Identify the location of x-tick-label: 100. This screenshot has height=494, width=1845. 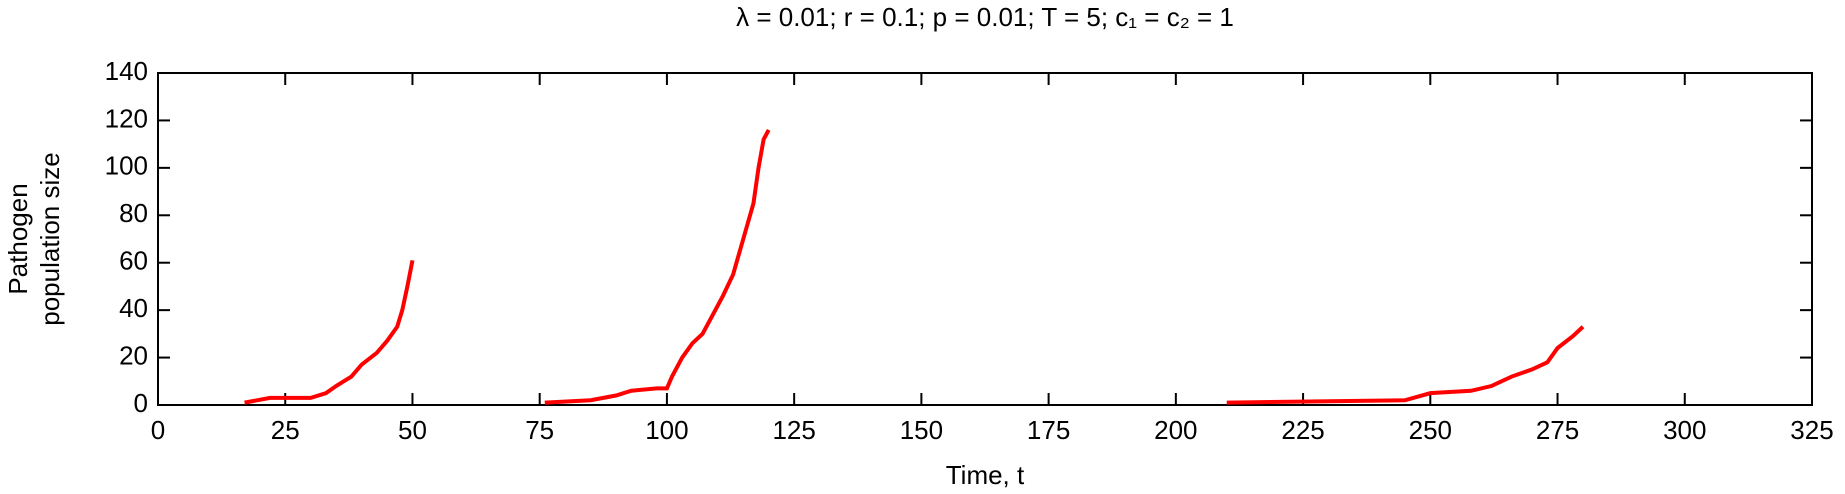
(666, 430).